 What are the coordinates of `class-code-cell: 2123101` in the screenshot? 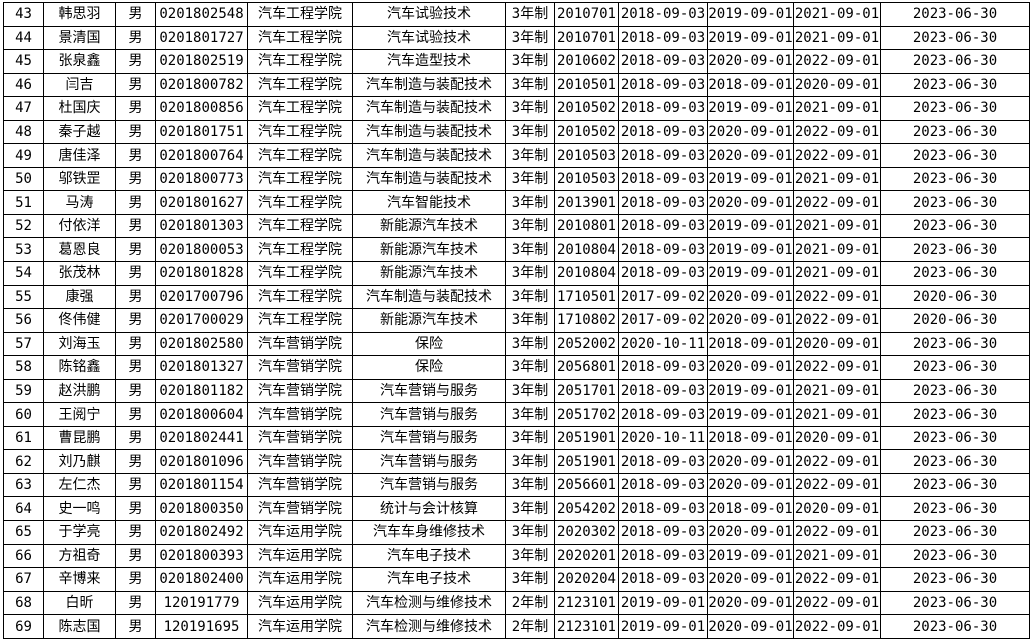 It's located at (586, 603).